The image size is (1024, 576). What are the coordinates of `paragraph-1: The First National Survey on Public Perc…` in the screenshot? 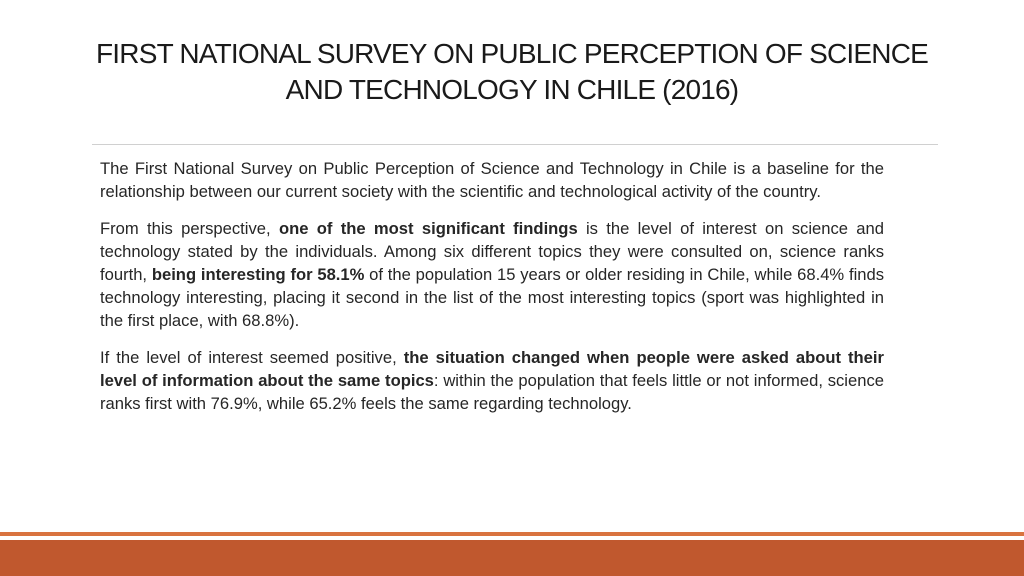 It's located at (492, 180).